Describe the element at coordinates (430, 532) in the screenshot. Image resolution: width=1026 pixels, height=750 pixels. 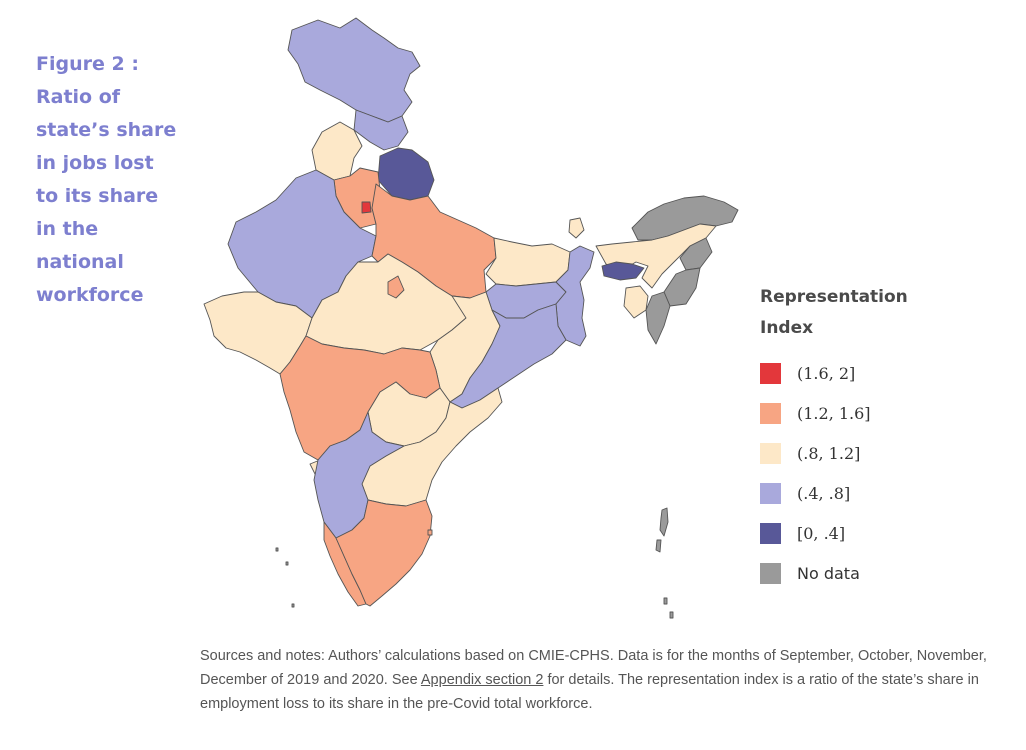
I see `state-puducherry` at that location.